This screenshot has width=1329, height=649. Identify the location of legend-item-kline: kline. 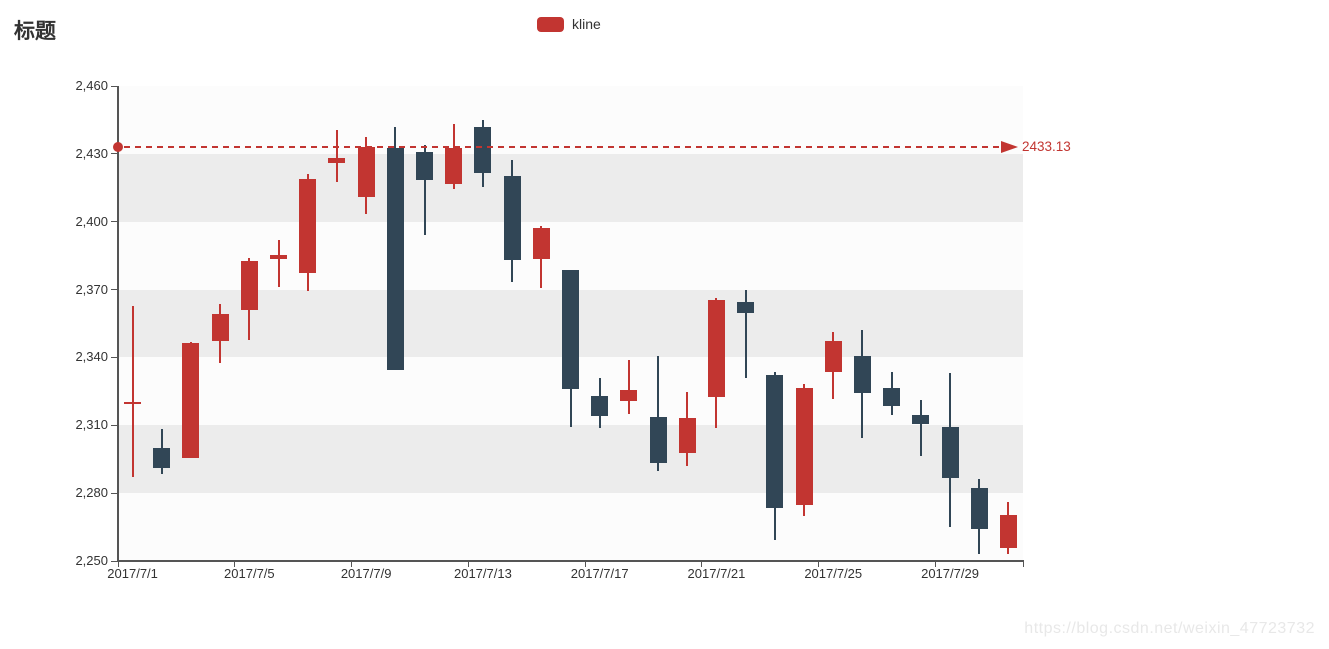
(569, 24).